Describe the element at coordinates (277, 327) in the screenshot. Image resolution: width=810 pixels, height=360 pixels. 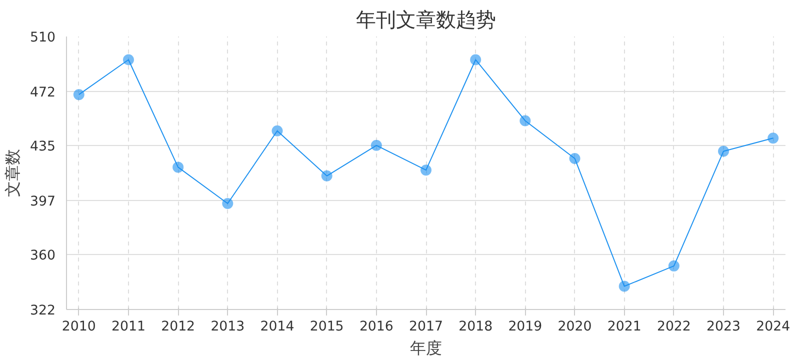
I see `x-tick-label: 2014` at that location.